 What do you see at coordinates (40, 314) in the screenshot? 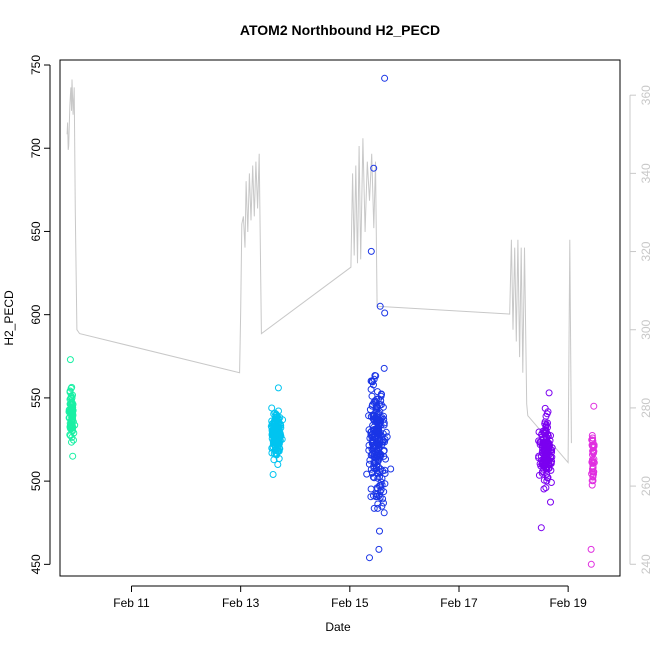
I see `y-axis: 450 500 550 600 650 700 750` at bounding box center [40, 314].